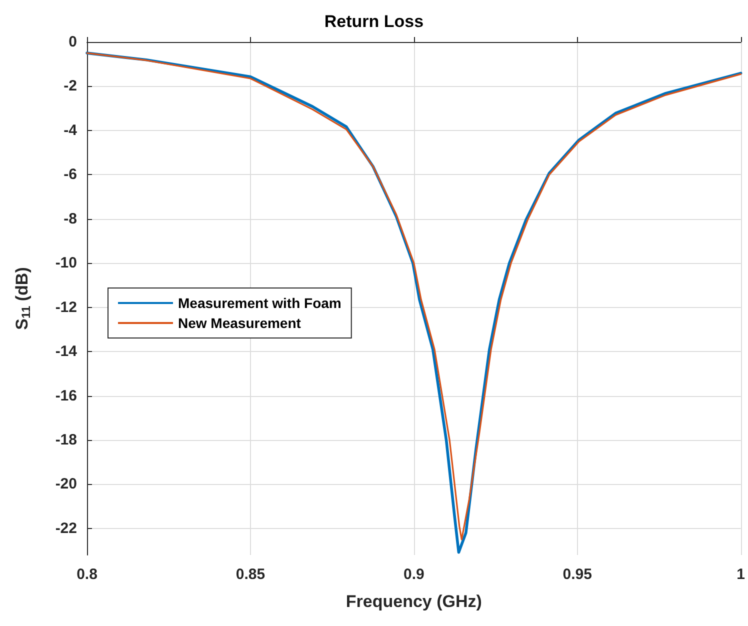 Image resolution: width=748 pixels, height=626 pixels. Describe the element at coordinates (66, 395) in the screenshot. I see `y-tick-label: -16` at that location.